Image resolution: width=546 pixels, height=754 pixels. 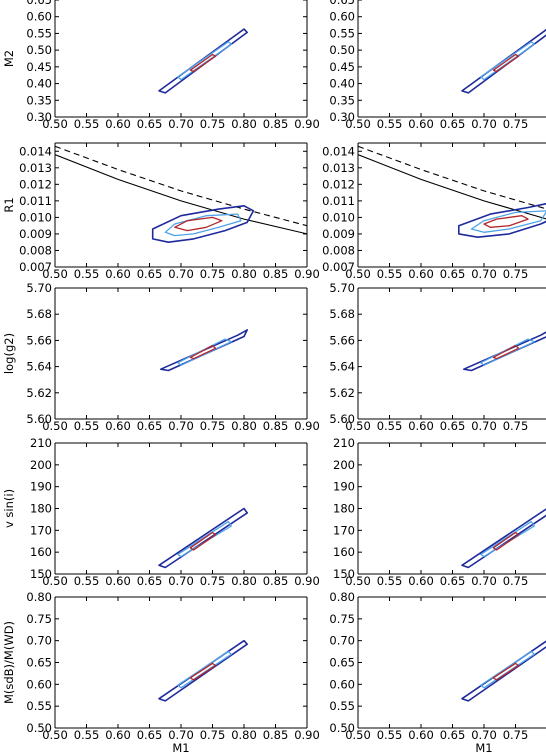 I want to click on y-tick-label: 0.009, so click(x=338, y=234).